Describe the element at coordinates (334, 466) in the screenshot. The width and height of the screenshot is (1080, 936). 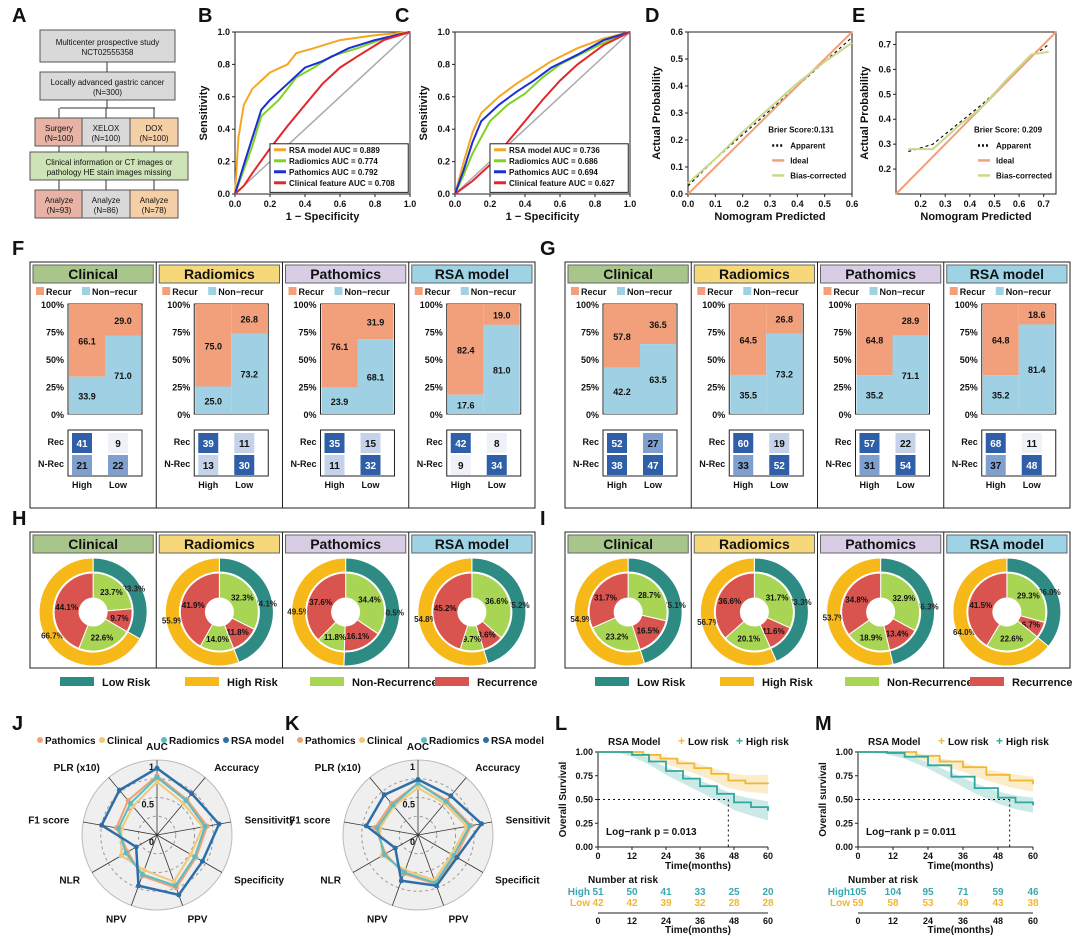
I see `heatmap-value: 11` at that location.